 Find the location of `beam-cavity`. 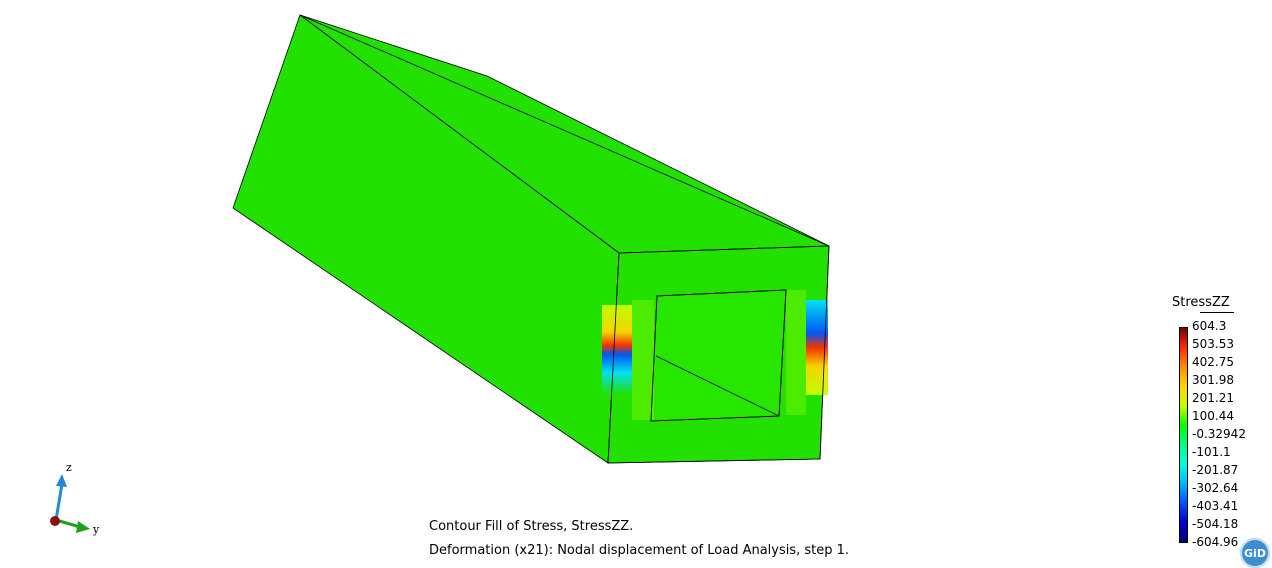

beam-cavity is located at coordinates (718, 355).